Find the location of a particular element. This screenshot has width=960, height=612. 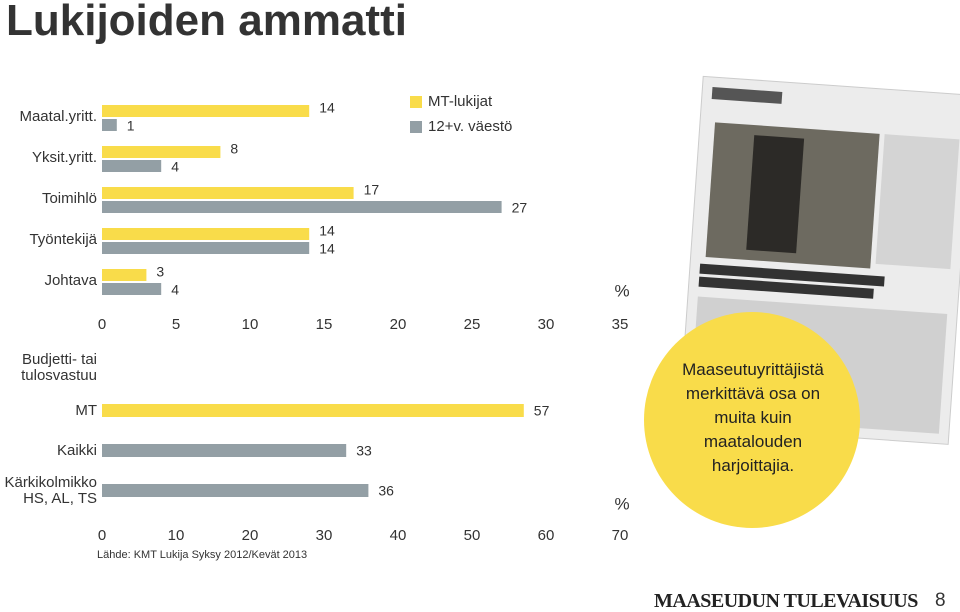

category-label: Johtava is located at coordinates (70, 280).